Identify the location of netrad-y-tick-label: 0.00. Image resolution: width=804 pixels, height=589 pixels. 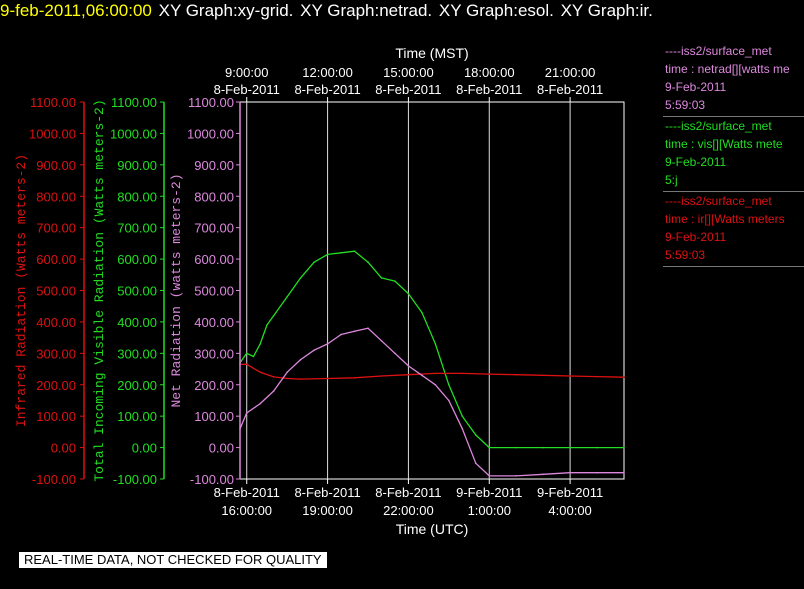
(221, 448).